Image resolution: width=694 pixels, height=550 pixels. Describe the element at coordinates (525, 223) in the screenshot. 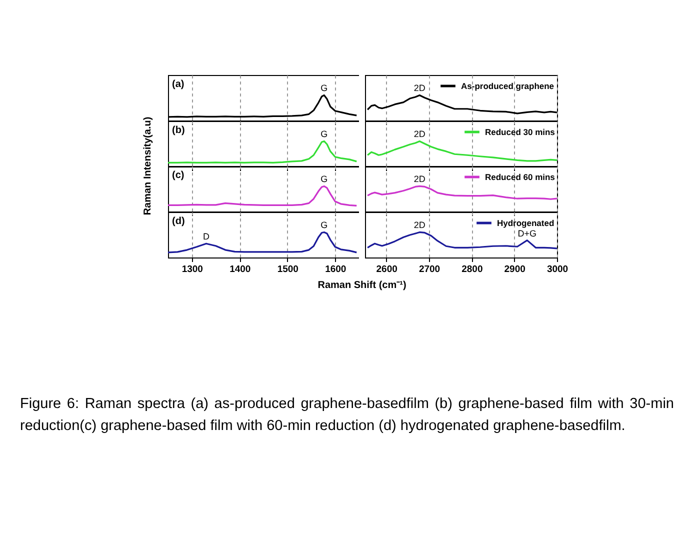

I see `legend-label: Hydrogenated` at that location.